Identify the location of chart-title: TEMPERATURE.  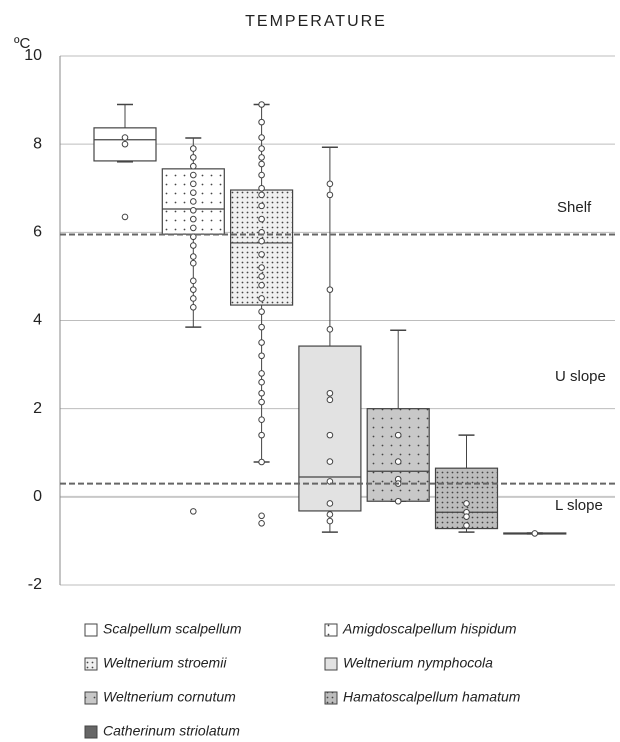
(316, 21).